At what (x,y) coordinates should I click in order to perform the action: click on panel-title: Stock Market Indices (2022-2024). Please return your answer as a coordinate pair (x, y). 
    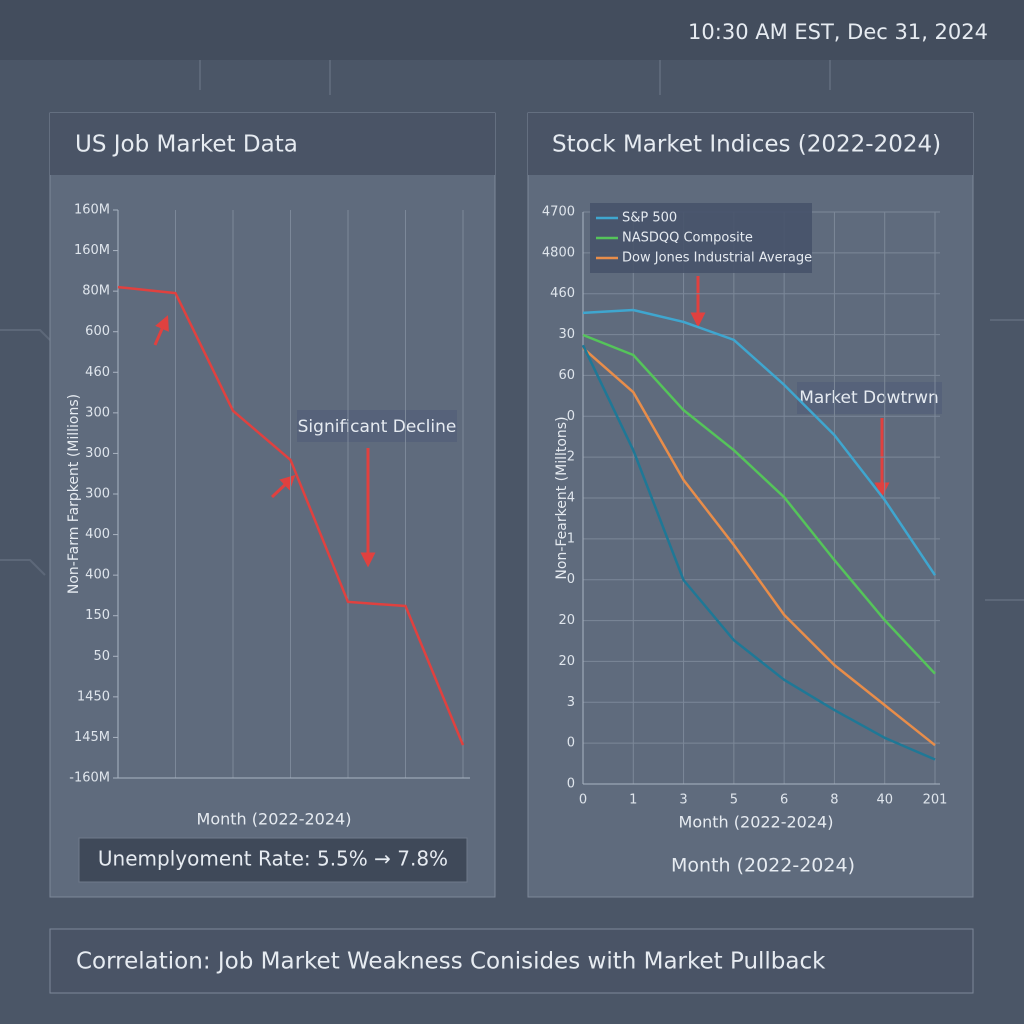
    Looking at the image, I should click on (746, 145).